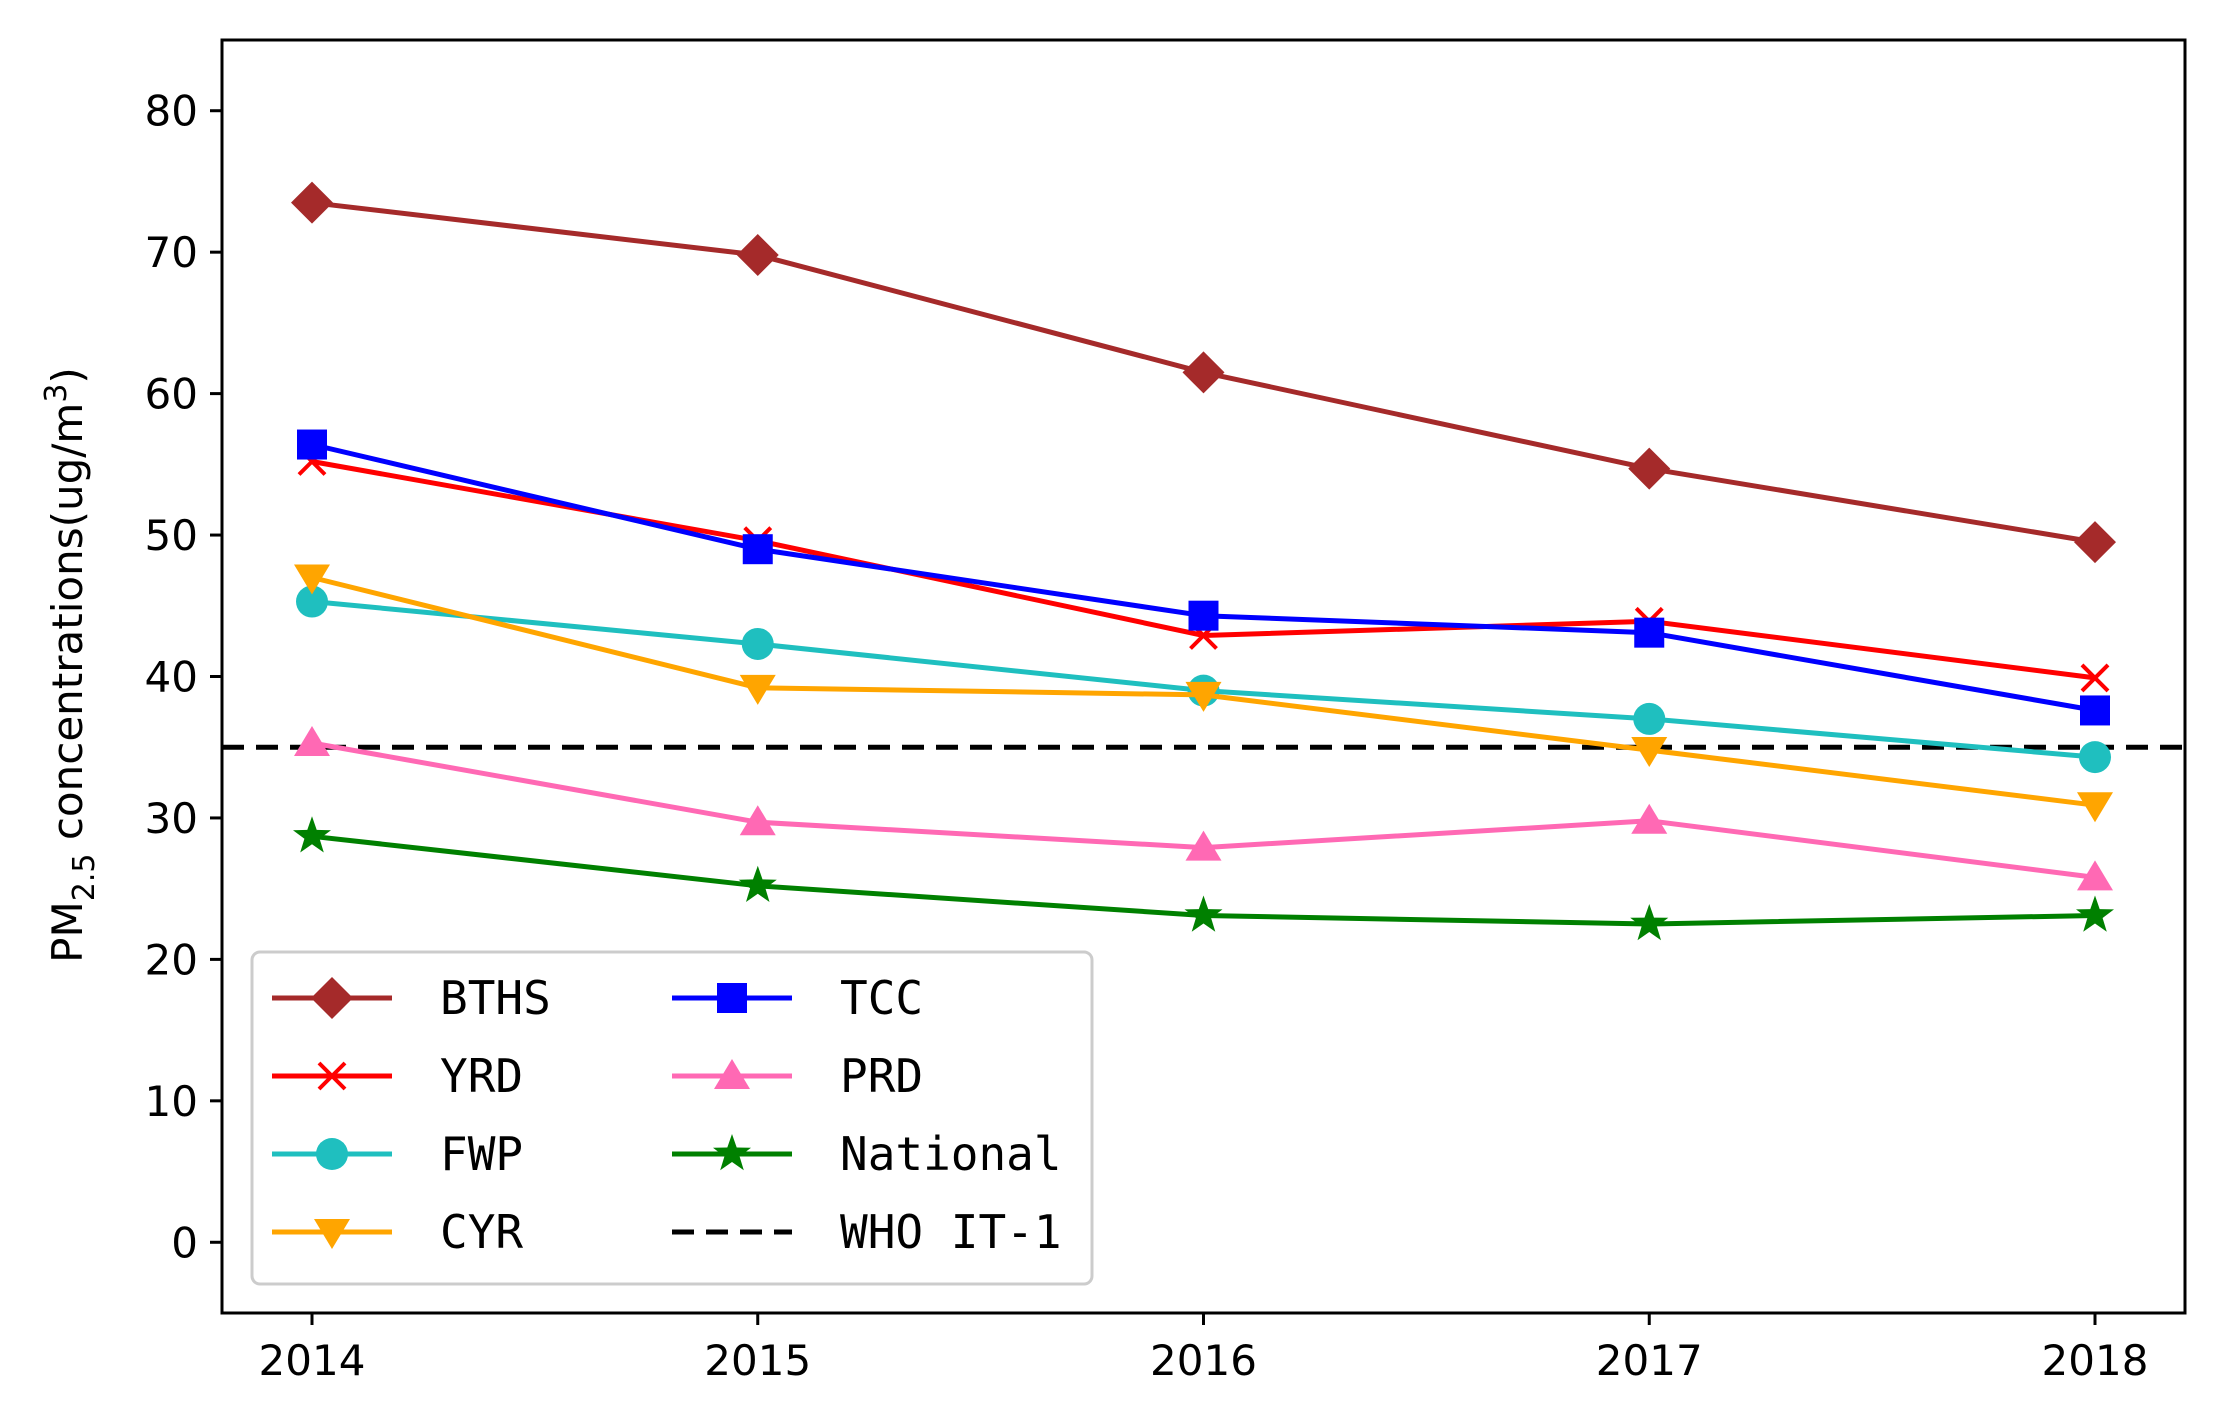 The width and height of the screenshot is (2217, 1423). What do you see at coordinates (797, 1076) in the screenshot?
I see `legend-entry-prd: PRD` at bounding box center [797, 1076].